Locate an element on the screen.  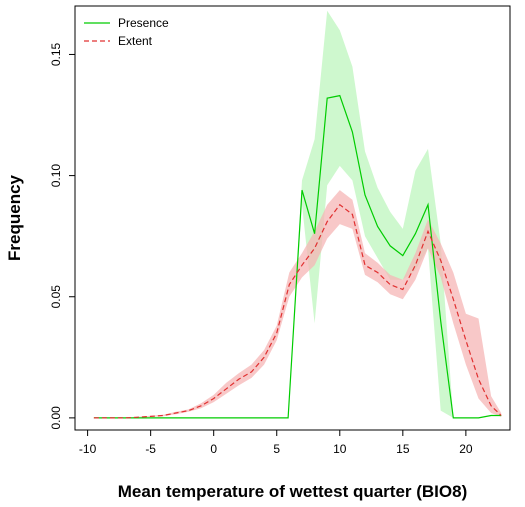
y-tick-label: 0.10 is located at coordinates (56, 176).